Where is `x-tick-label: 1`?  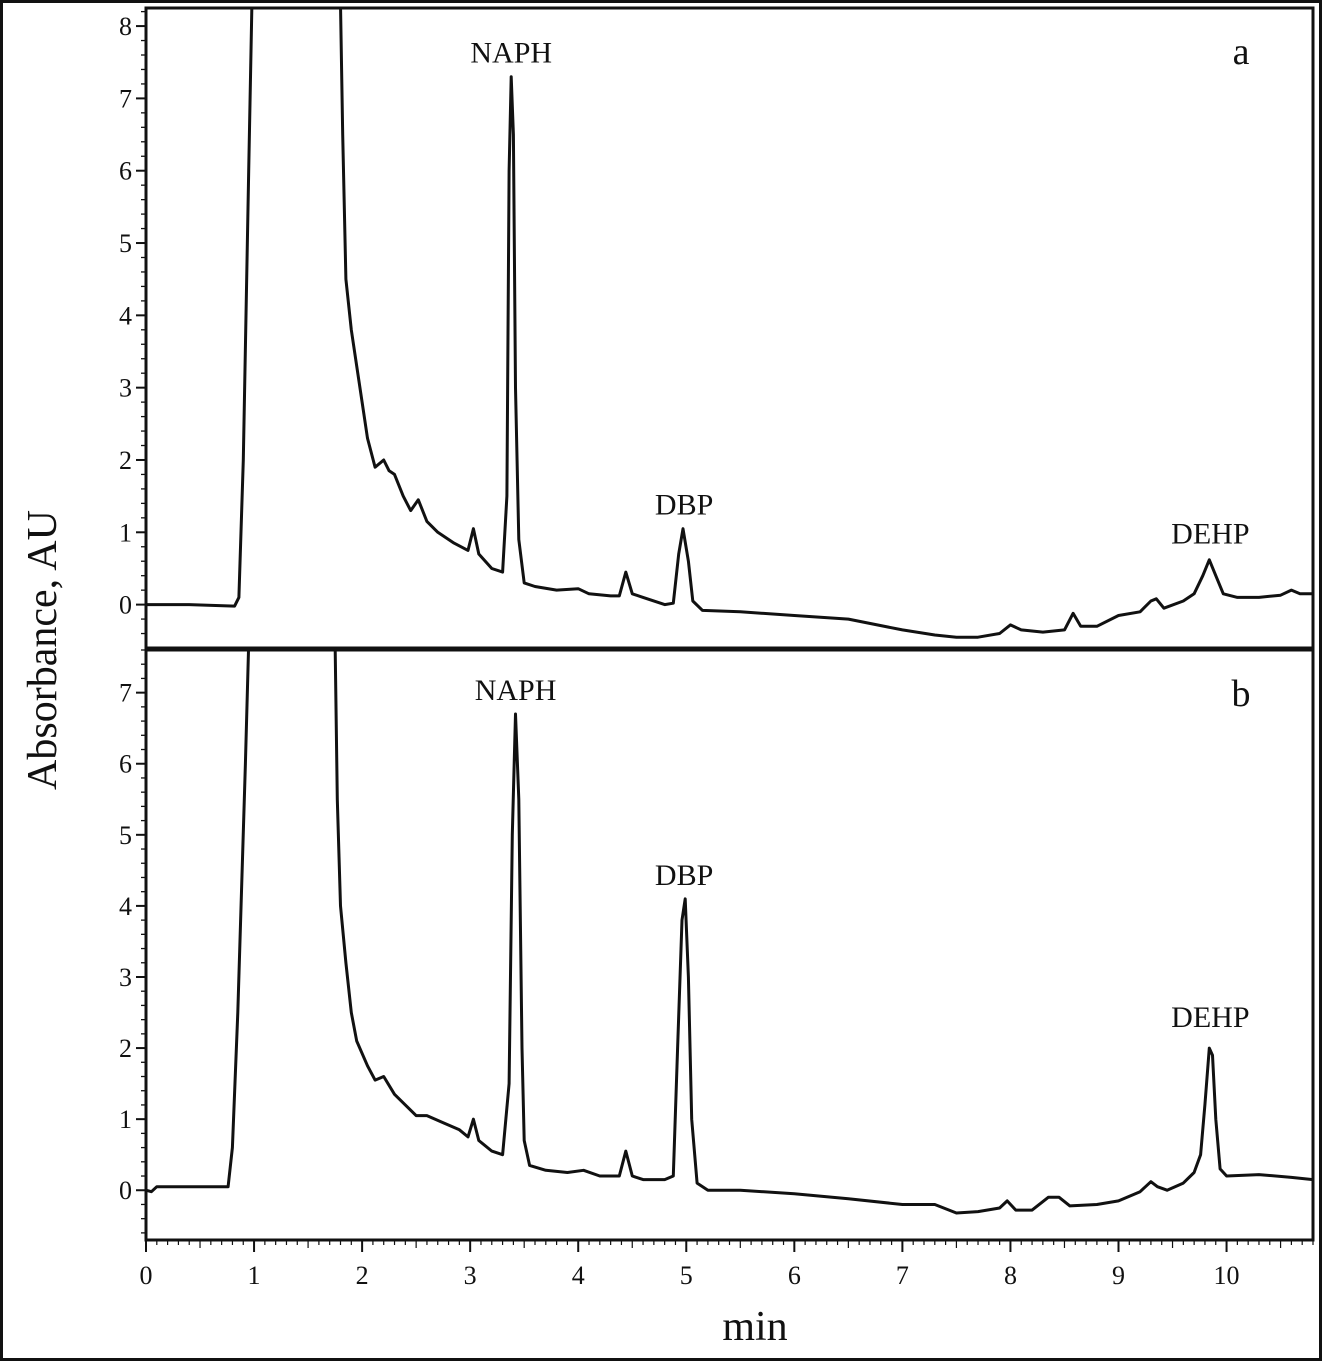
x-tick-label: 1 is located at coordinates (254, 1275).